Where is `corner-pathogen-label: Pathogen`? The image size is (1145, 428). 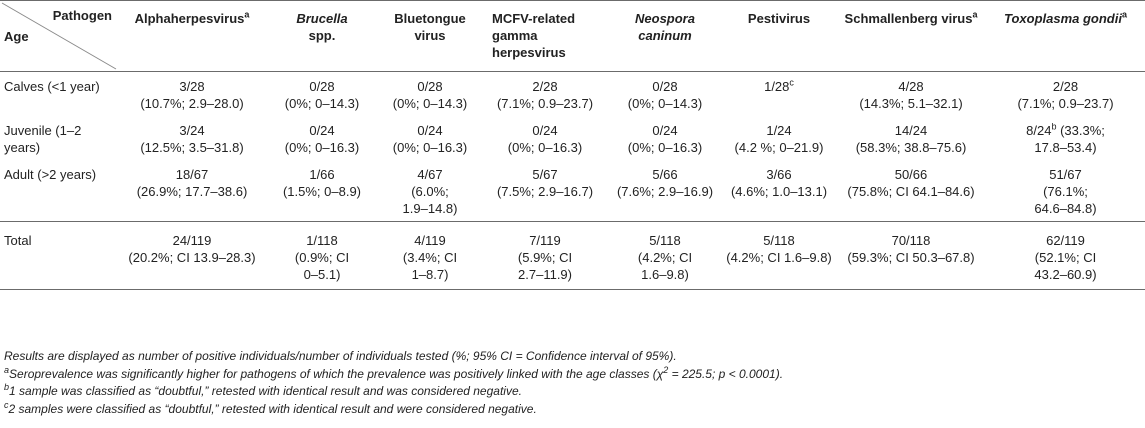
corner-pathogen-label: Pathogen is located at coordinates (82, 15).